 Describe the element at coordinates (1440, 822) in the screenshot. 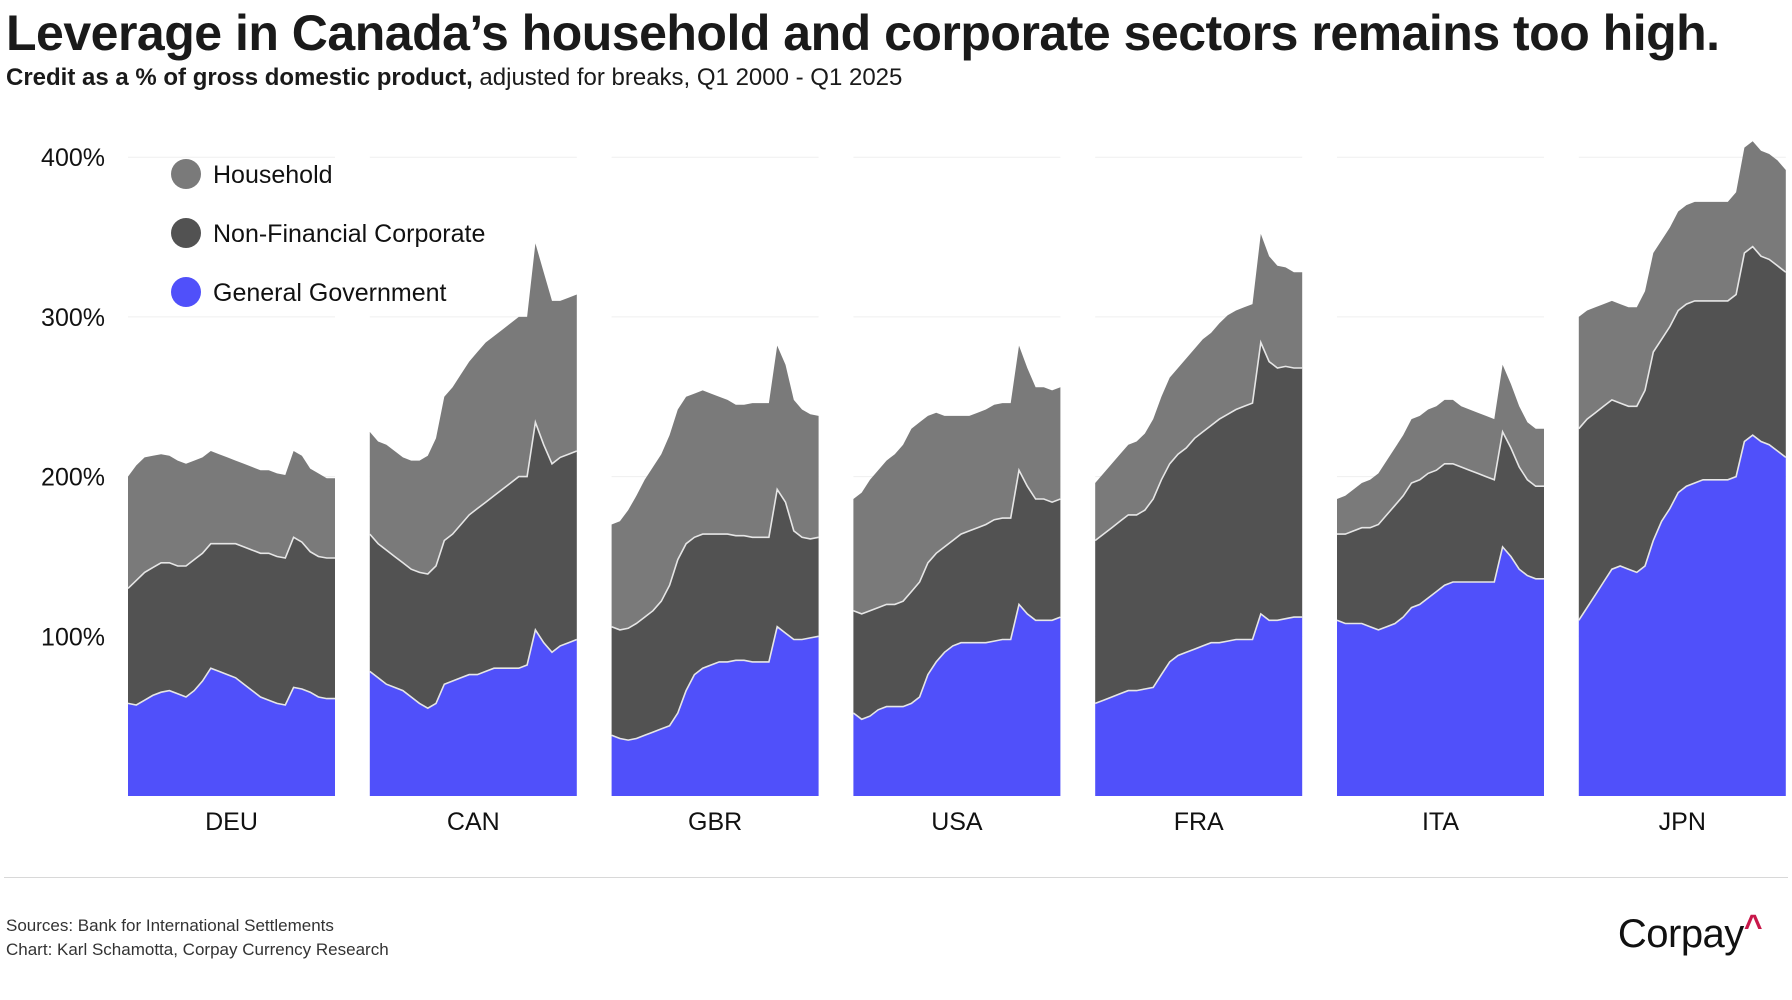

I see `x-category-label: ITA` at that location.